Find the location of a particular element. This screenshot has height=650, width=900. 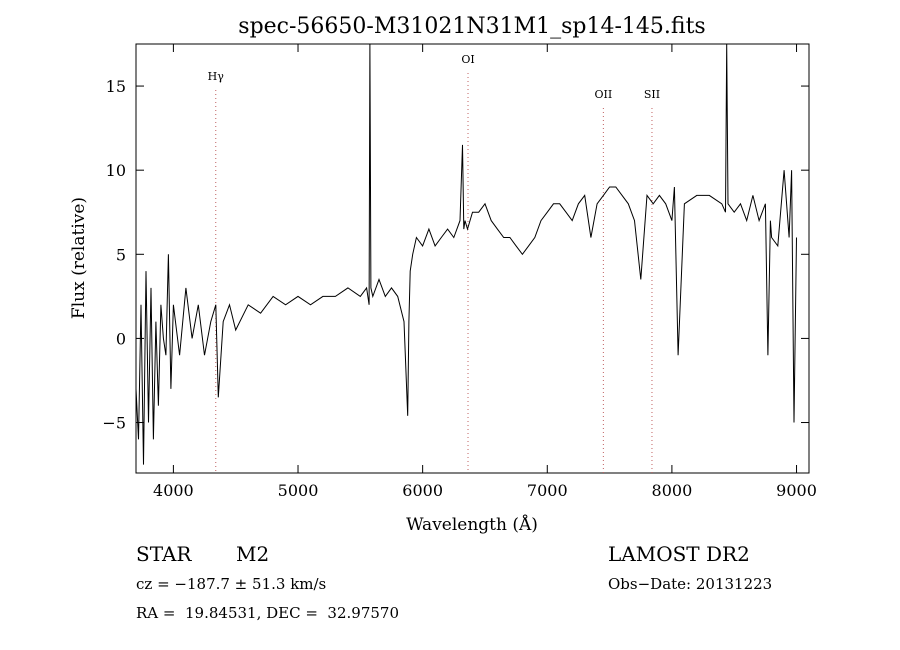

y-tick-label: −5 is located at coordinates (114, 423).